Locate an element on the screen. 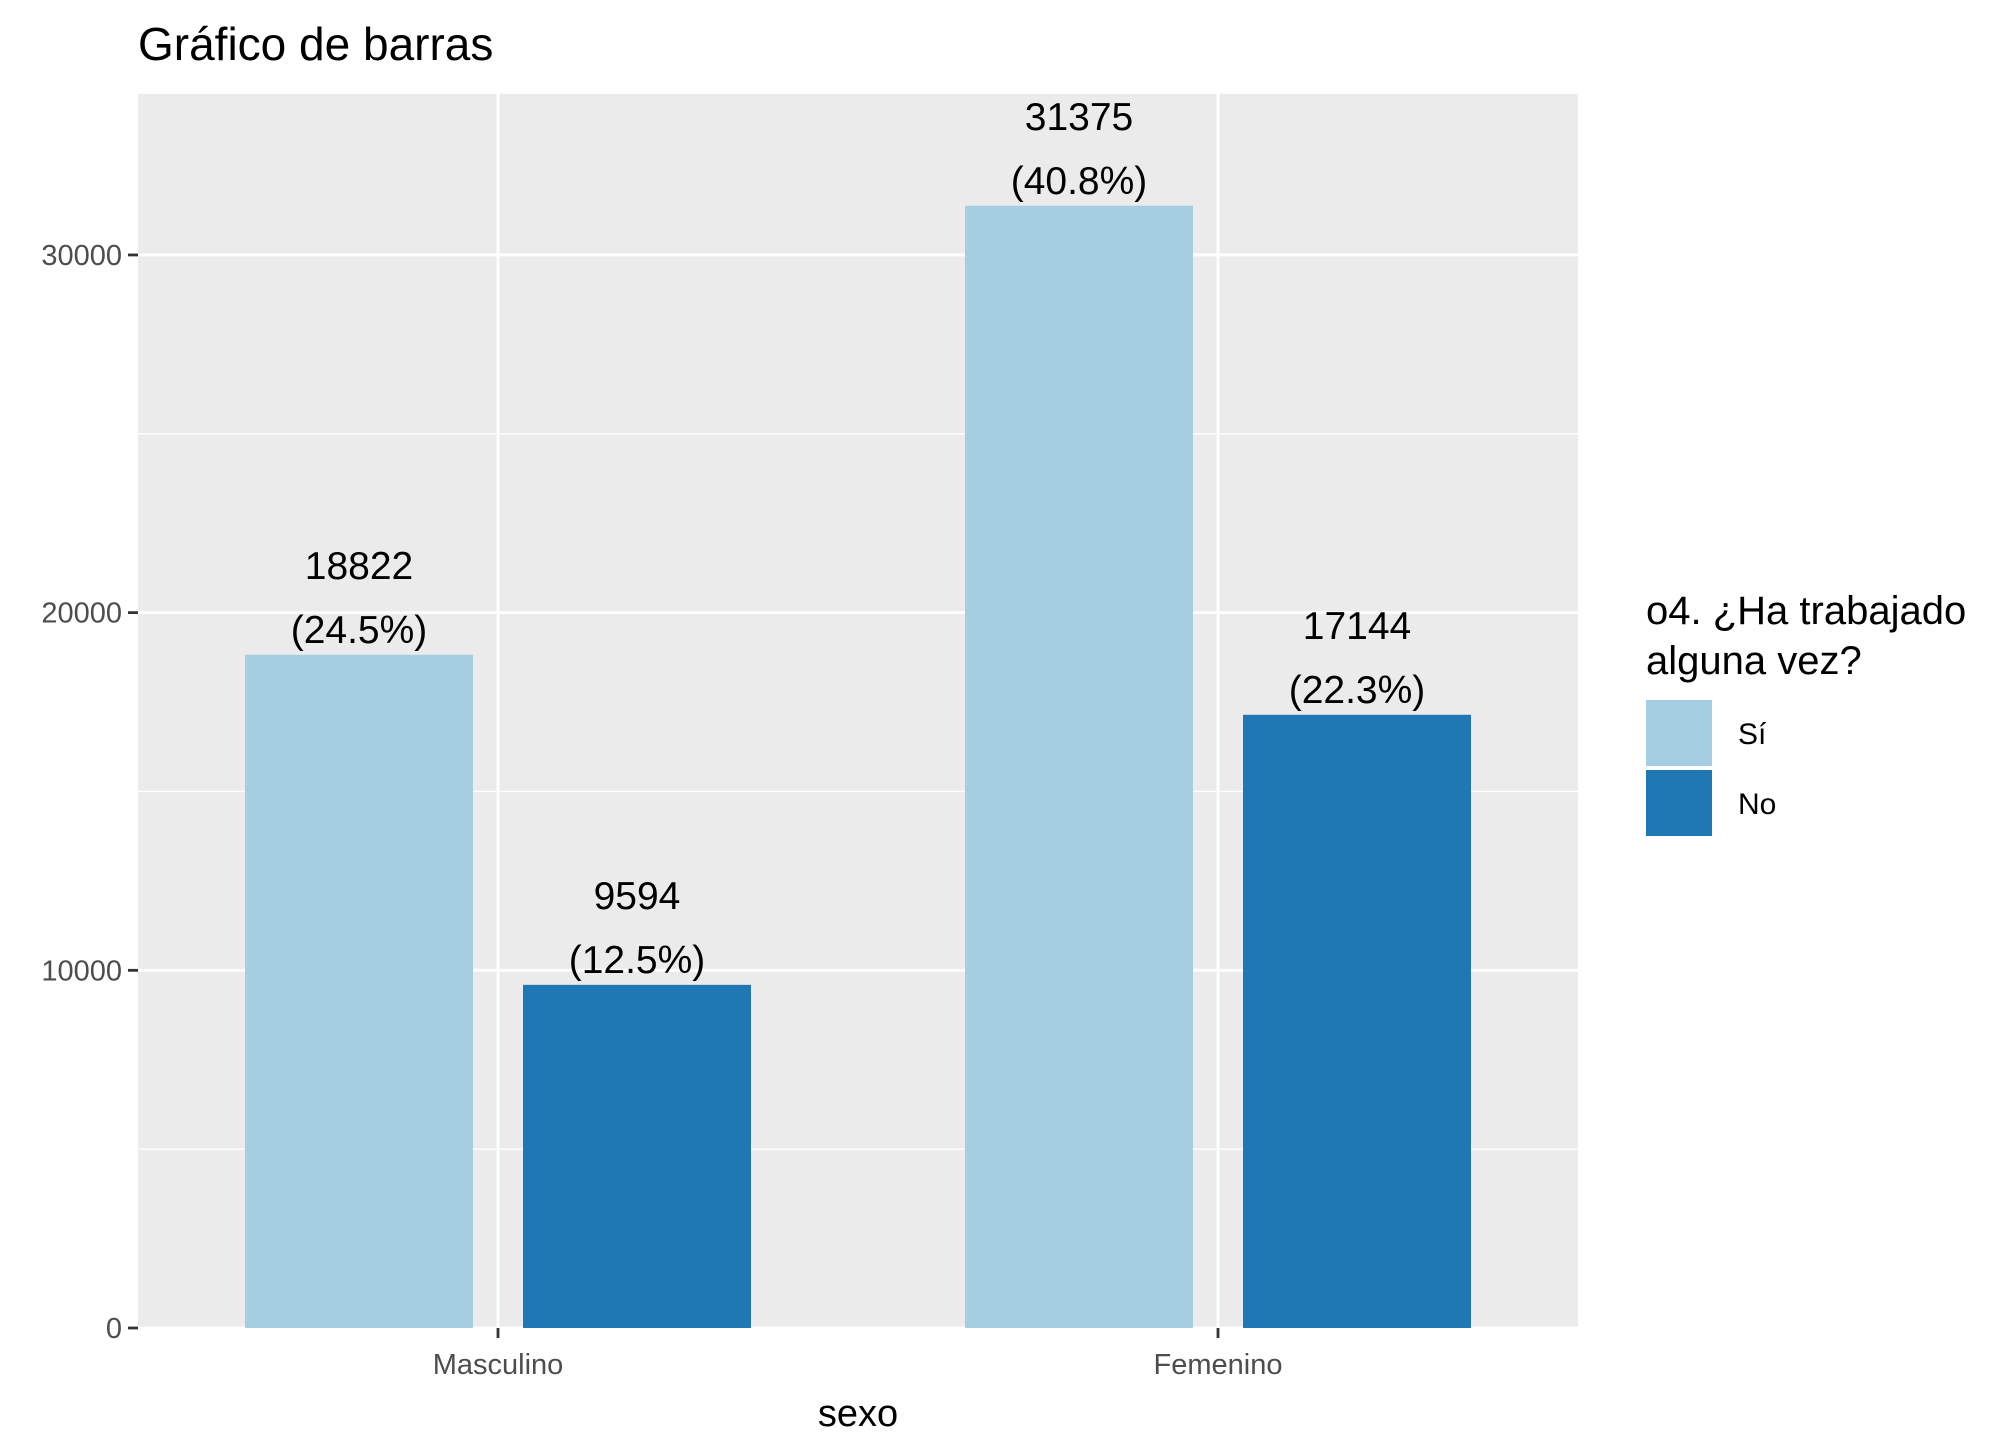 This screenshot has width=2016, height=1440. legend-items: Sí No is located at coordinates (1711, 768).